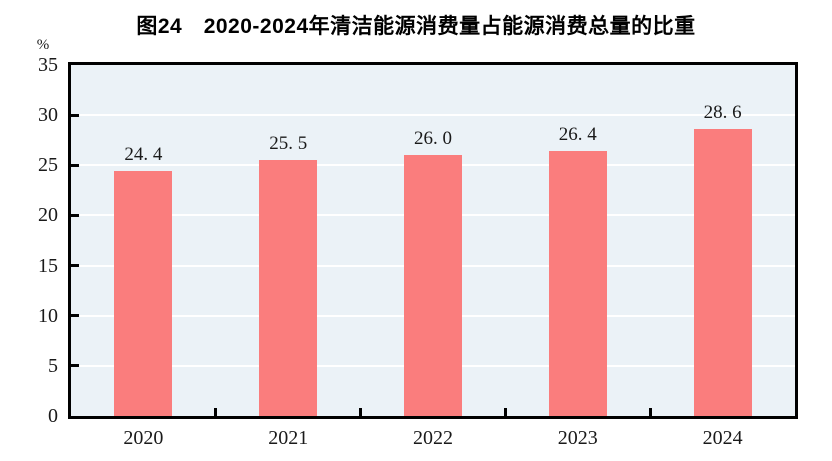 Image resolution: width=832 pixels, height=461 pixels. I want to click on y-axis-tick-label: 5, so click(53, 365).